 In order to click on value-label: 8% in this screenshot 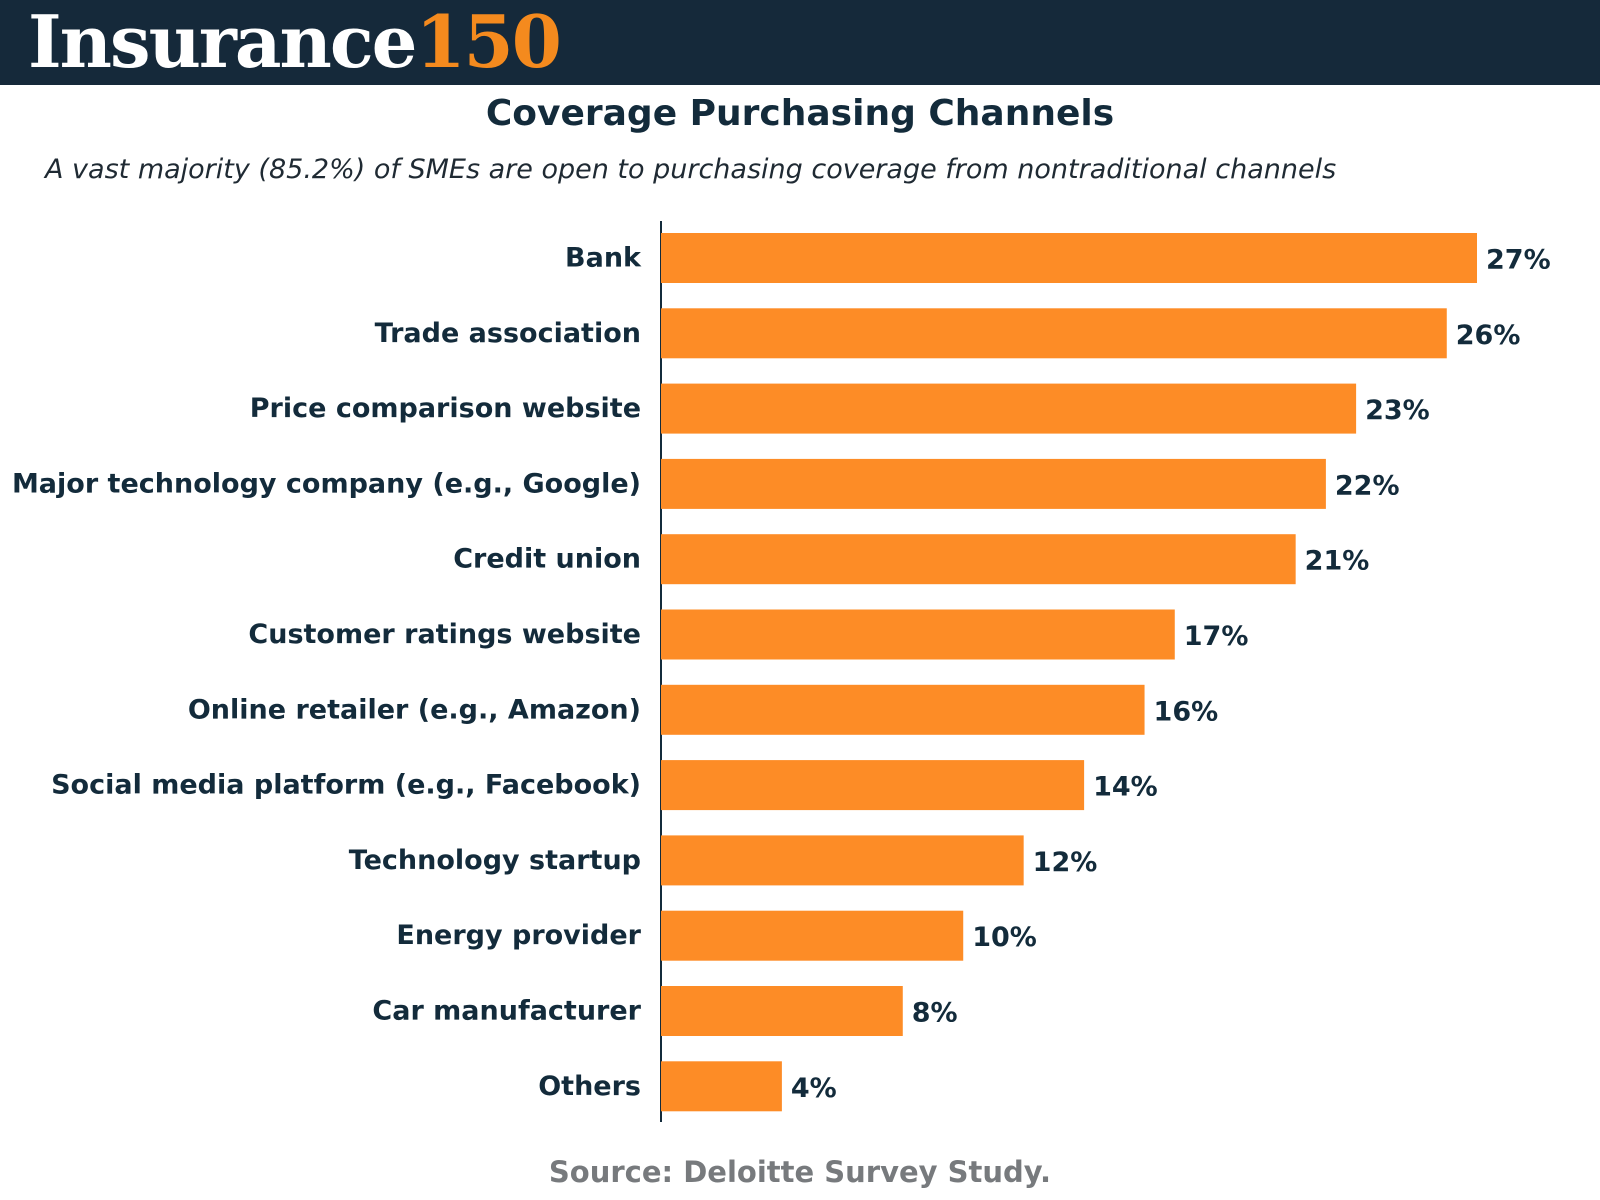, I will do `click(935, 1013)`.